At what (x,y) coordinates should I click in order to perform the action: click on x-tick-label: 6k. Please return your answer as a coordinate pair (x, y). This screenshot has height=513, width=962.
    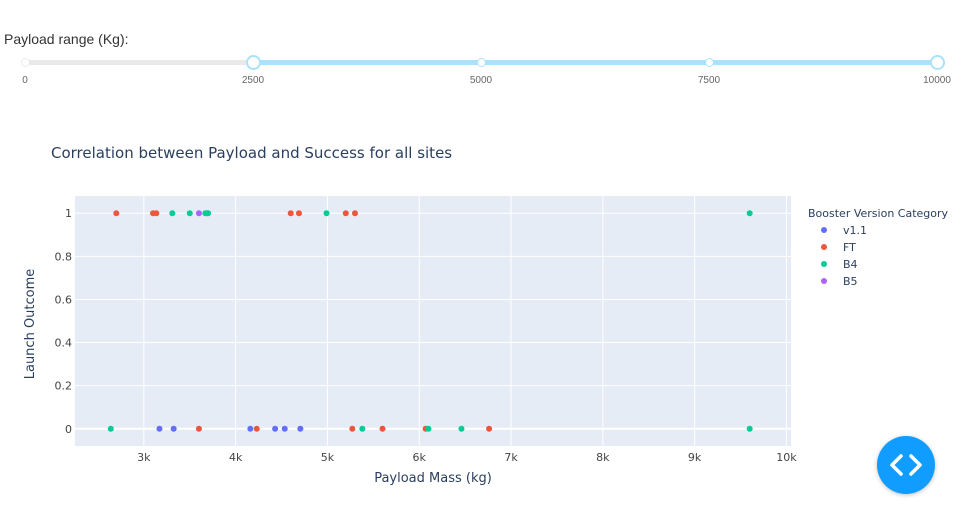
    Looking at the image, I should click on (420, 457).